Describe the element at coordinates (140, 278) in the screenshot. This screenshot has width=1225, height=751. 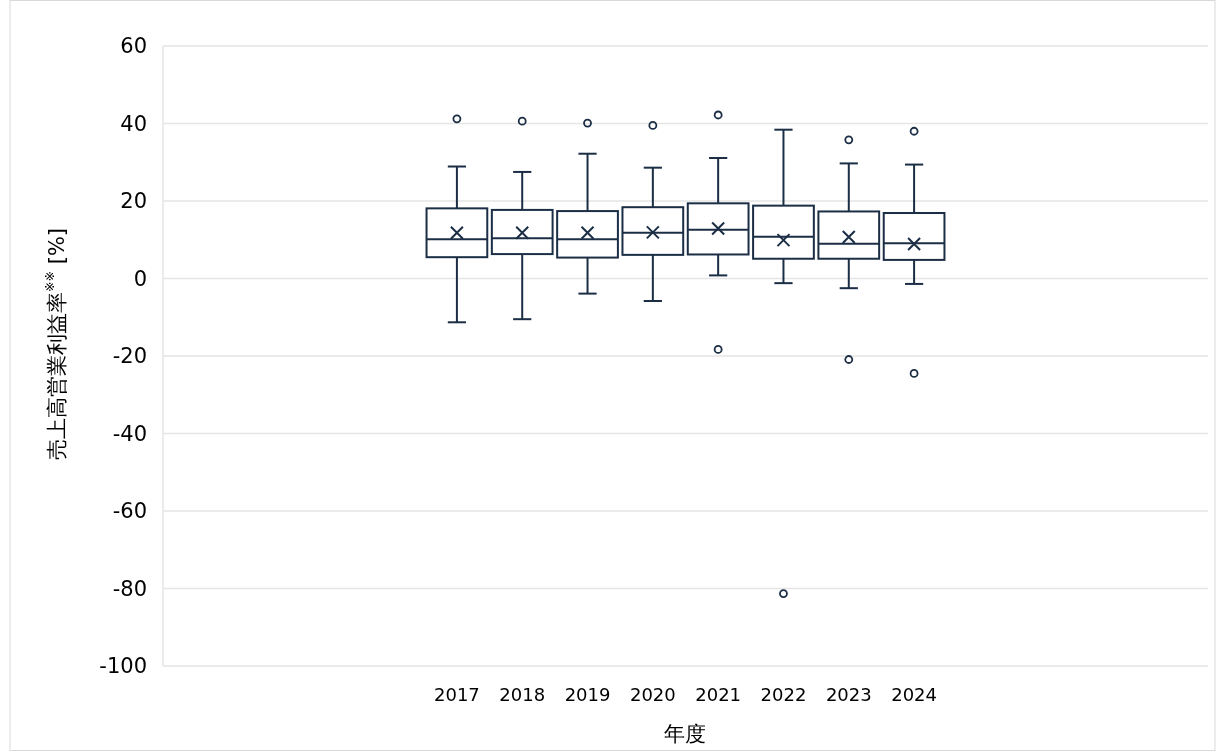
I see `y-tick-label: 0` at that location.